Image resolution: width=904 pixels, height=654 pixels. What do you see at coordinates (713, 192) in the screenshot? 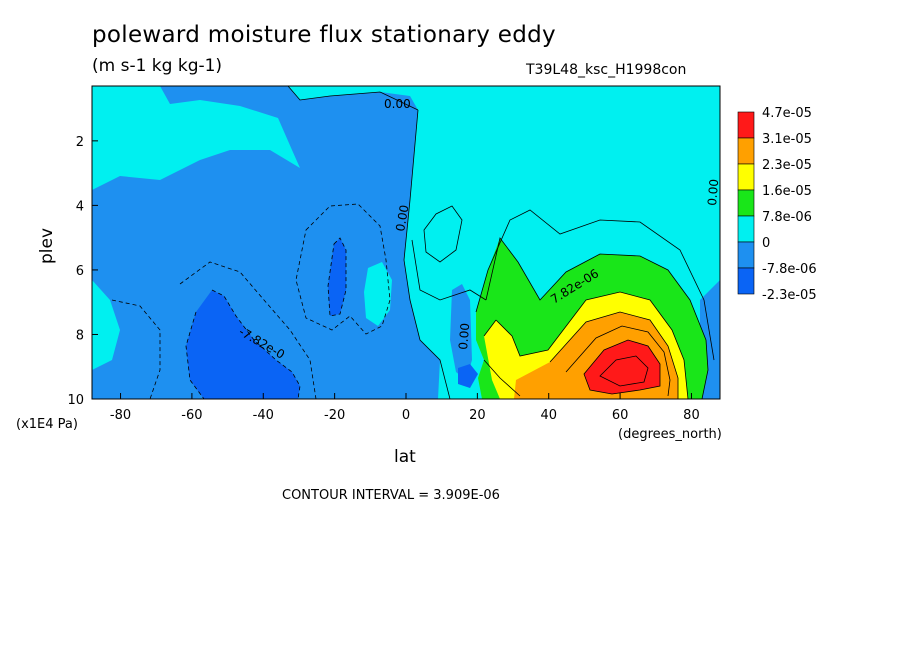
I see `contour-label-zero-east: 0.00` at bounding box center [713, 192].